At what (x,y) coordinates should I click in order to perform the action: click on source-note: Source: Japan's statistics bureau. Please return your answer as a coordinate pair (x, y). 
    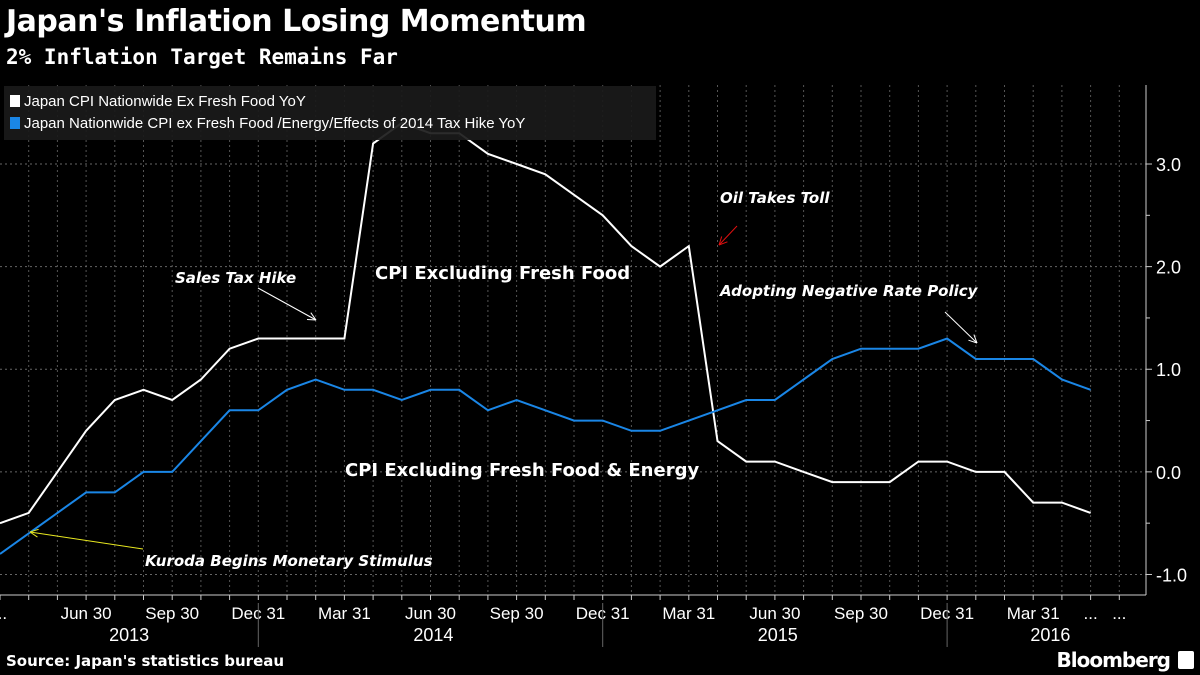
    Looking at the image, I should click on (145, 661).